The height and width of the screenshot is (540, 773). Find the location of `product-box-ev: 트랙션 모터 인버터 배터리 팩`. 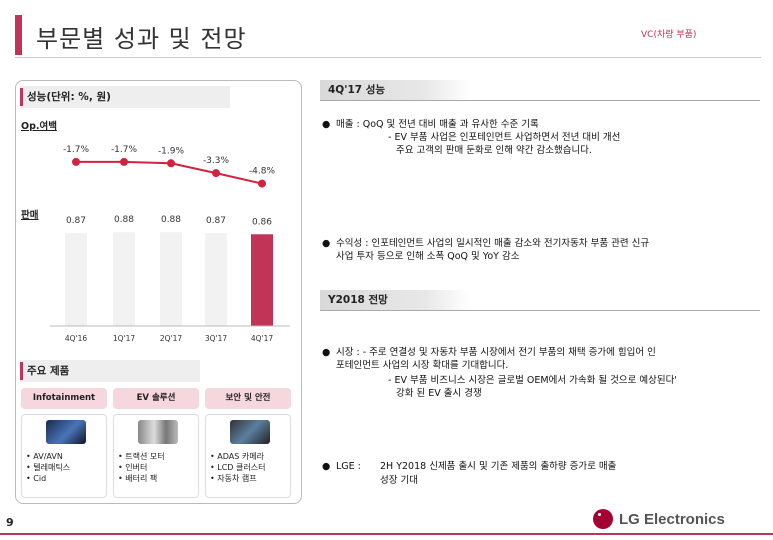

product-box-ev: 트랙션 모터 인버터 배터리 팩 is located at coordinates (156, 456).